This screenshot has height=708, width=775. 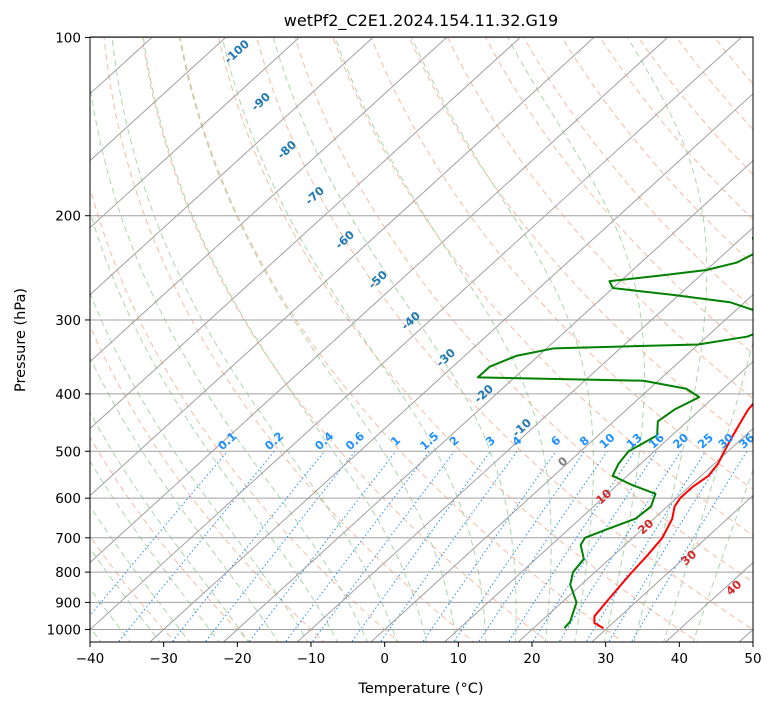 What do you see at coordinates (421, 21) in the screenshot?
I see `chart-title: wetPf2_C2E1.2024.154.11.32.G19` at bounding box center [421, 21].